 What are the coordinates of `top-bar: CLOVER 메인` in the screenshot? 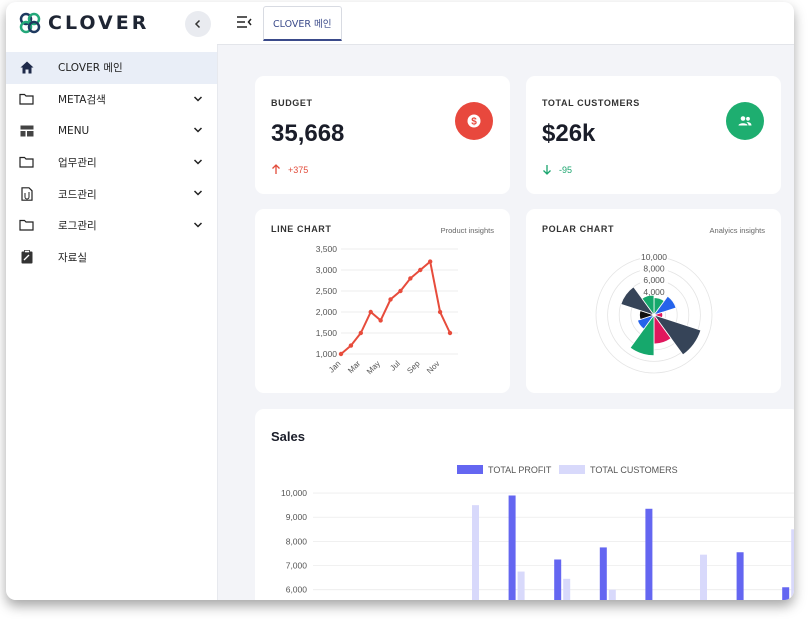 It's located at (505, 23).